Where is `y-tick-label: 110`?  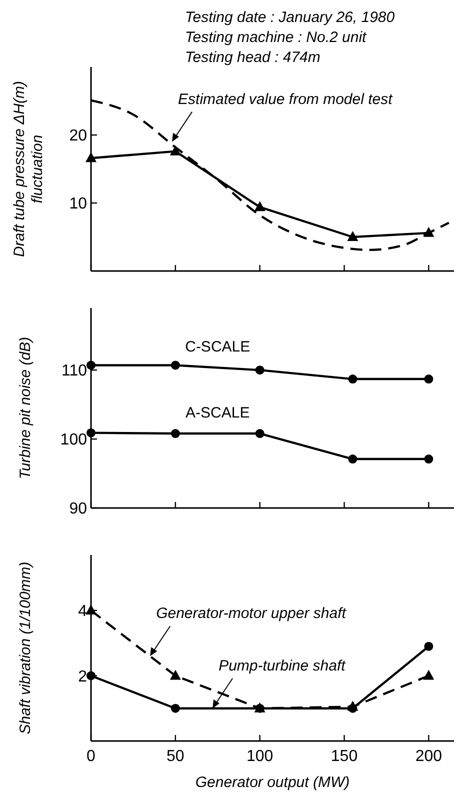
y-tick-label: 110 is located at coordinates (74, 371).